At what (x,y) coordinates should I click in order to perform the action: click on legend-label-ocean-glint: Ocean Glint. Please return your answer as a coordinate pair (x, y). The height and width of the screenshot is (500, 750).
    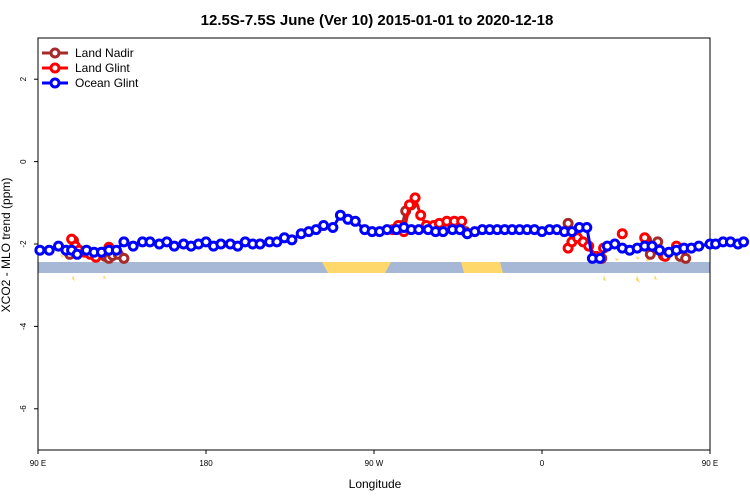
    Looking at the image, I should click on (107, 83).